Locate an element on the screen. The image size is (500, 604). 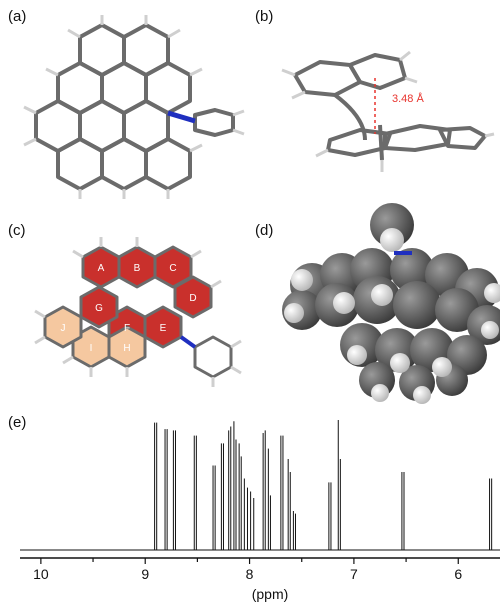
ring-label-e: E is located at coordinates (163, 328).